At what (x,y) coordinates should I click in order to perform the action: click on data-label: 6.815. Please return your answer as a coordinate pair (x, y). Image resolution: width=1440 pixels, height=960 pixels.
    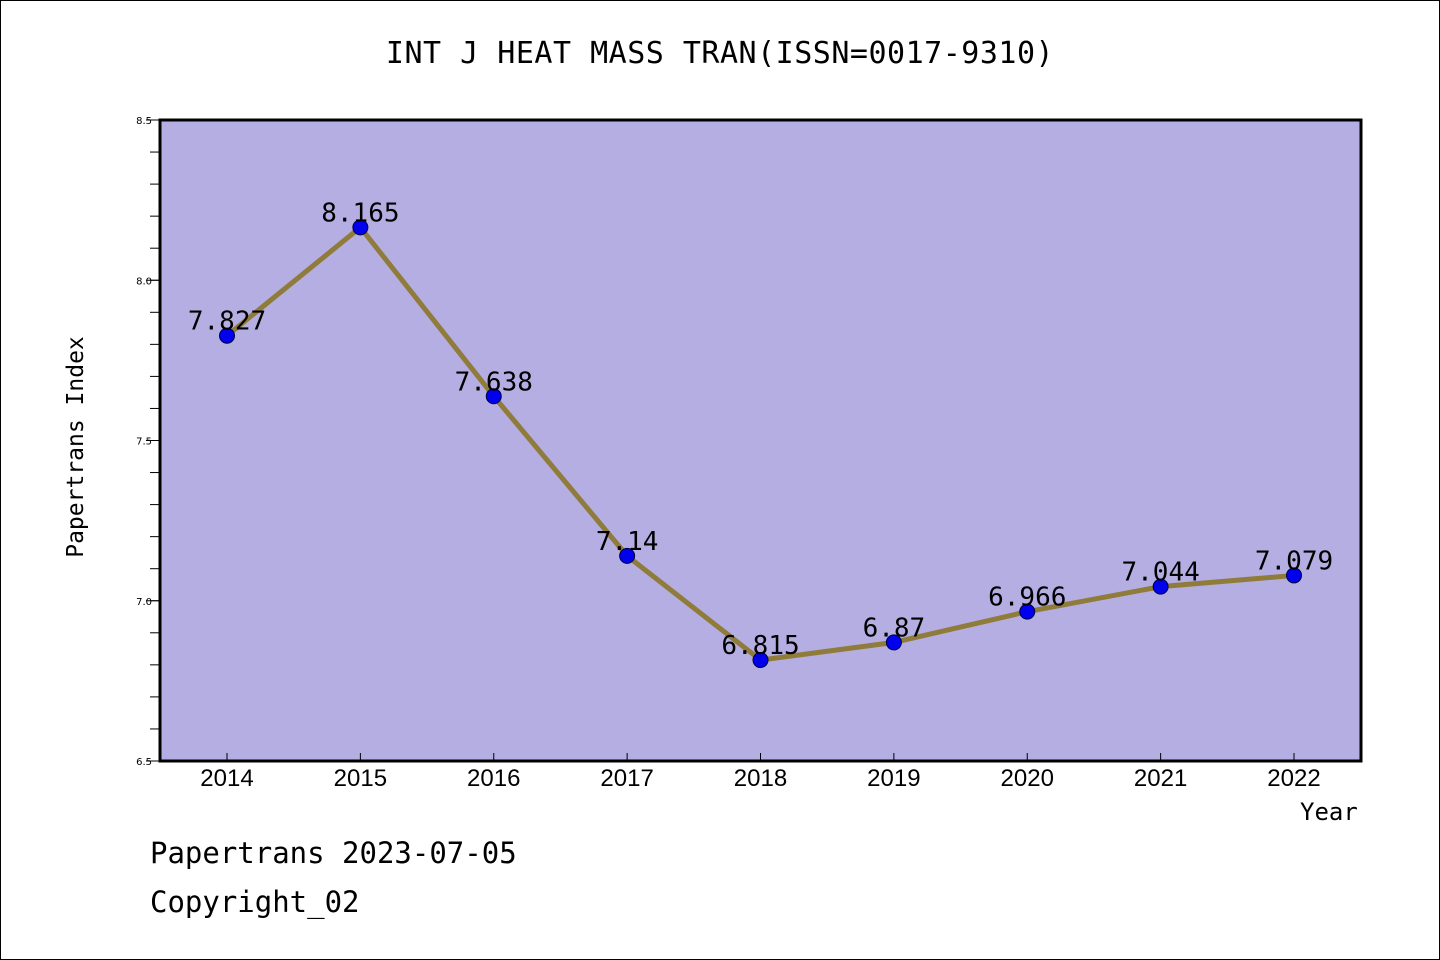
    Looking at the image, I should click on (760, 646).